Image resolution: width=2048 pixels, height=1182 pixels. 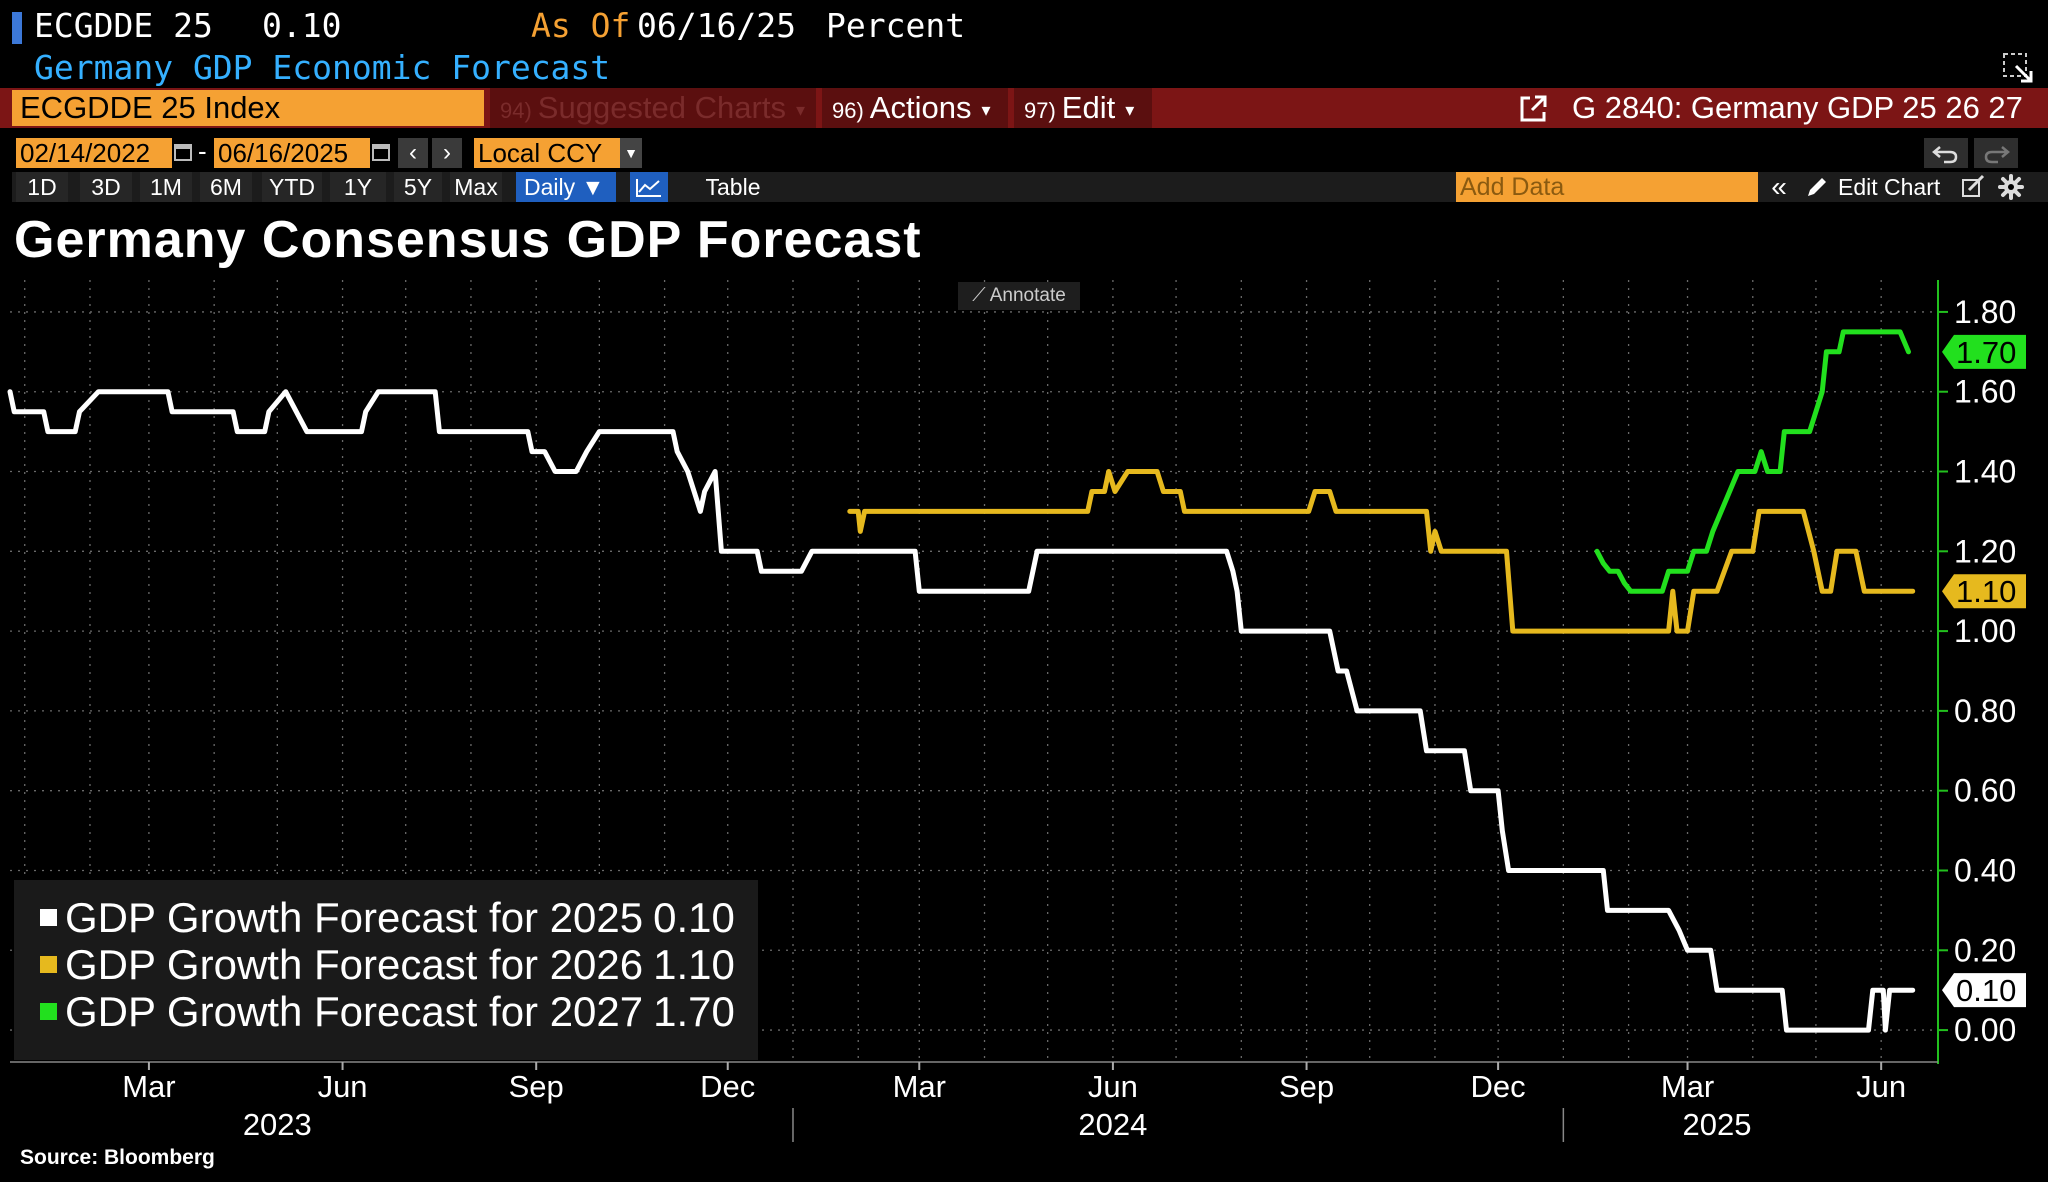 What do you see at coordinates (1027, 295) in the screenshot?
I see `annotate-label: Annotate` at bounding box center [1027, 295].